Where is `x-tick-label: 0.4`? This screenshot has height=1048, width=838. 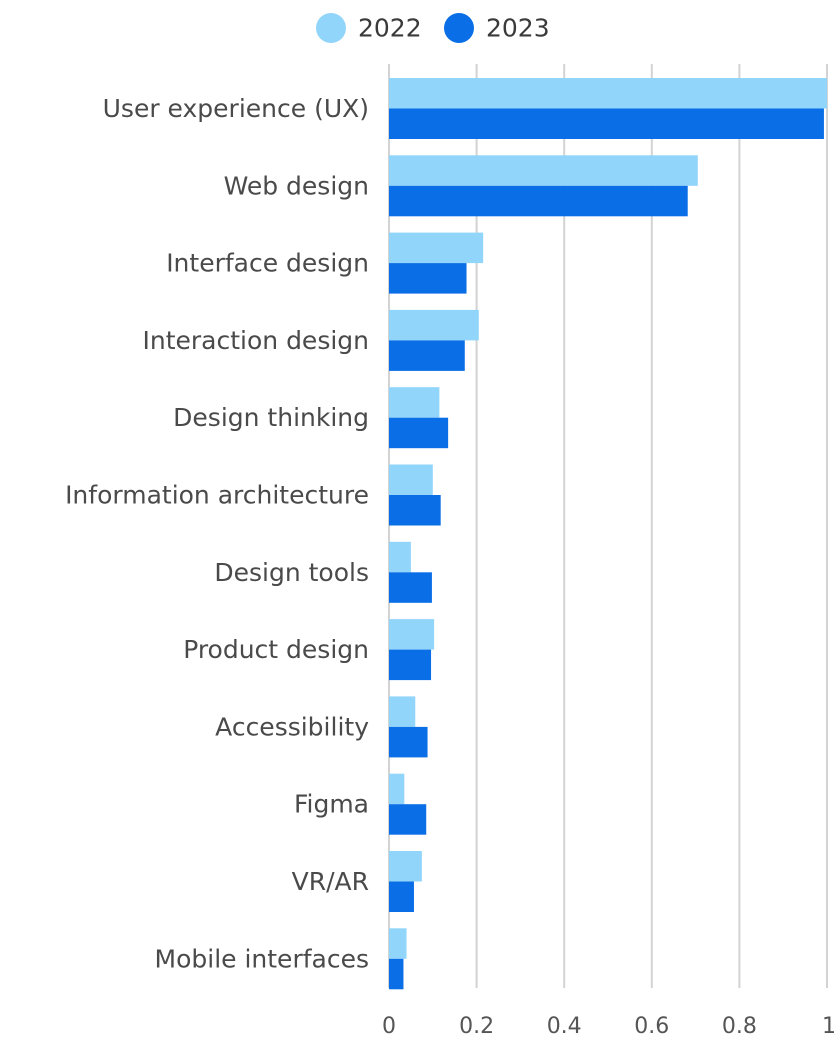
x-tick-label: 0.4 is located at coordinates (564, 1026).